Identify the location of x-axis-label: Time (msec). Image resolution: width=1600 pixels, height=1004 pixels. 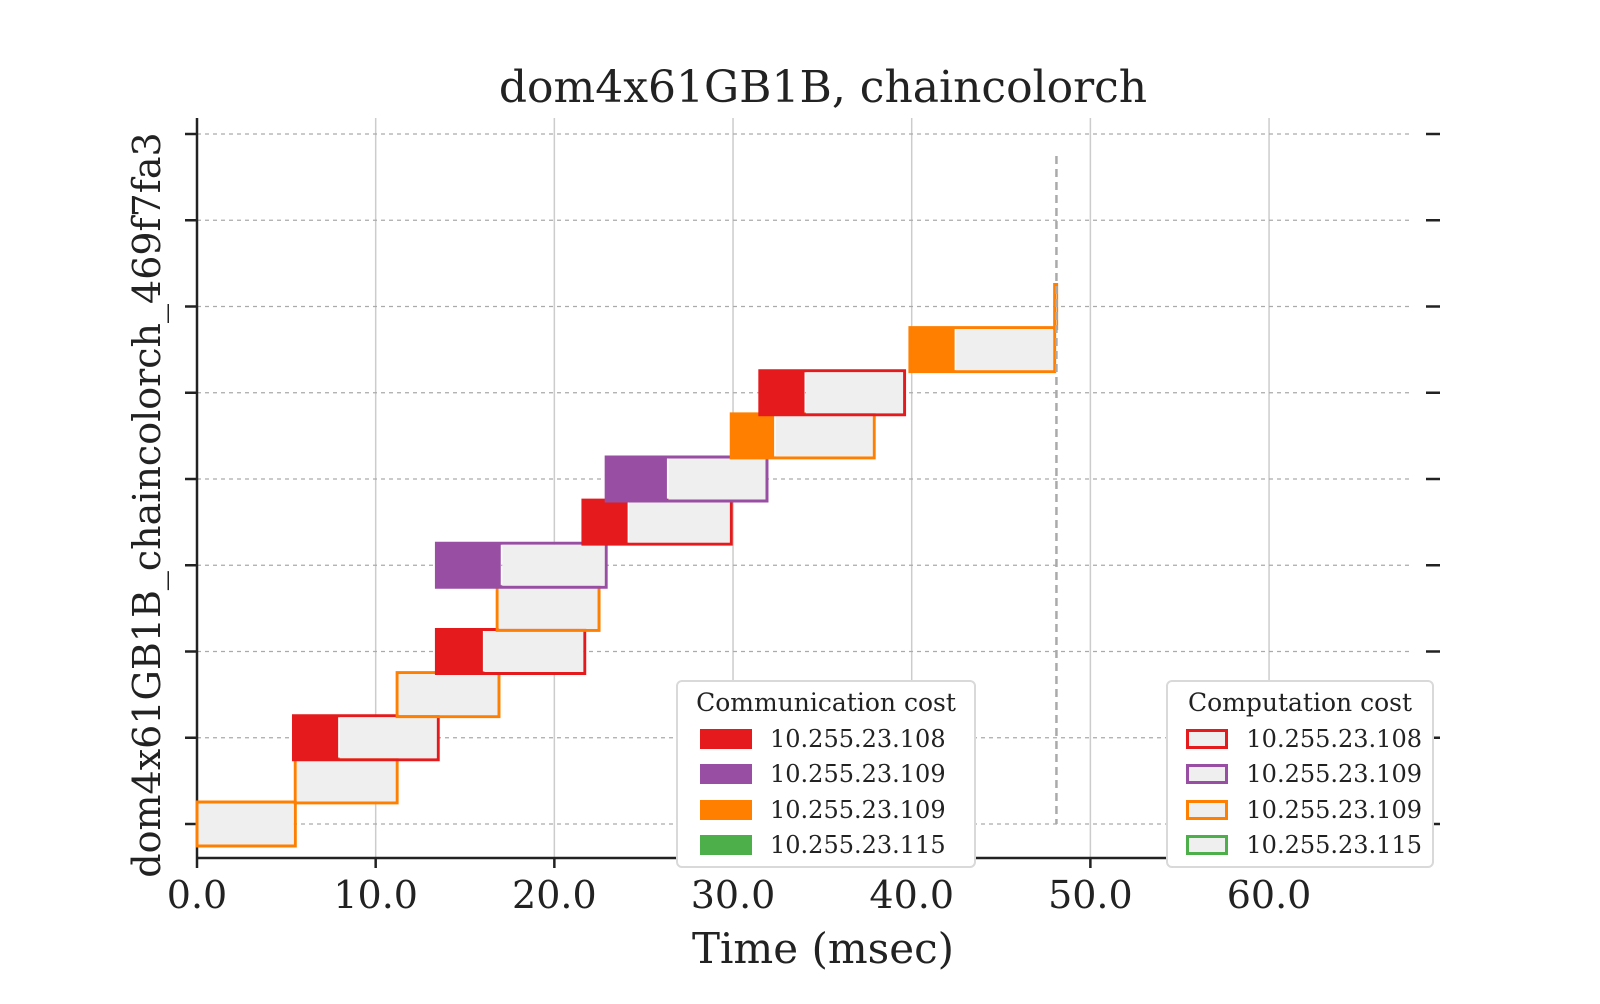
(823, 948).